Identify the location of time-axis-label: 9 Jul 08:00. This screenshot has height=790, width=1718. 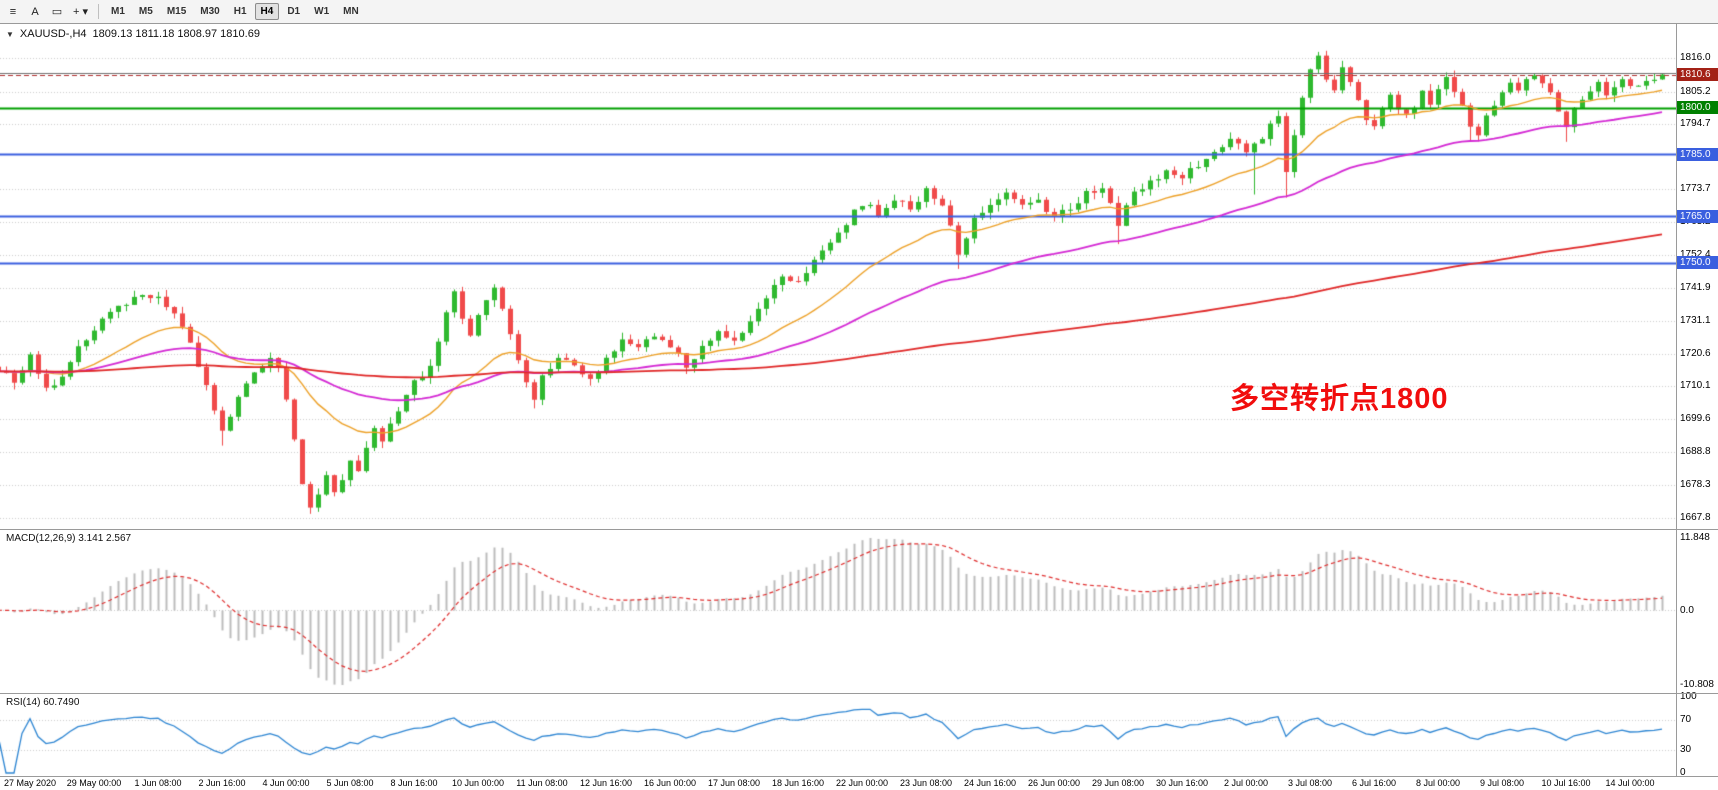
(1502, 783).